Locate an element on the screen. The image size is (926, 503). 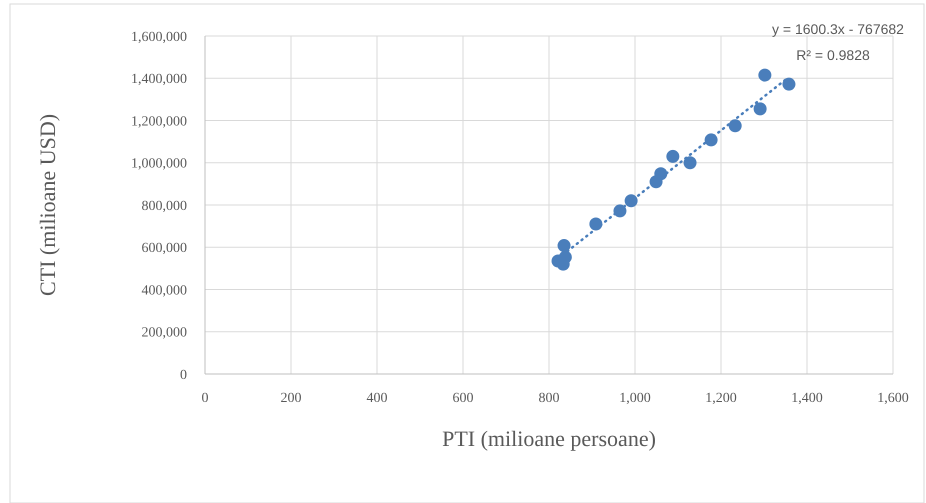
y-tick-label: 0 is located at coordinates (183, 375).